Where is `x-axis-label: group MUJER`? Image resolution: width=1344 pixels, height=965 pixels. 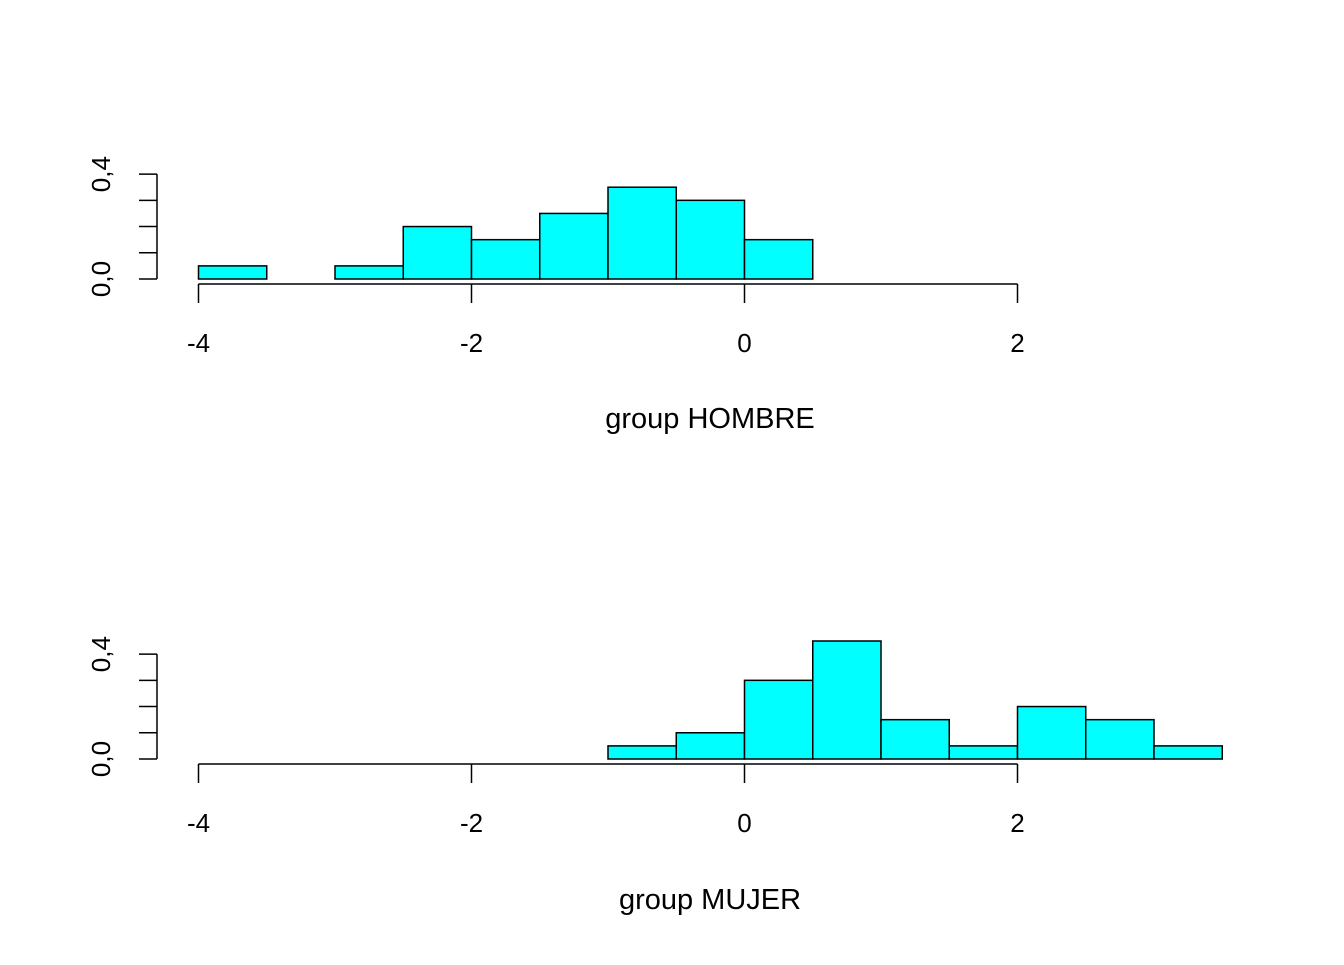 x-axis-label: group MUJER is located at coordinates (710, 900).